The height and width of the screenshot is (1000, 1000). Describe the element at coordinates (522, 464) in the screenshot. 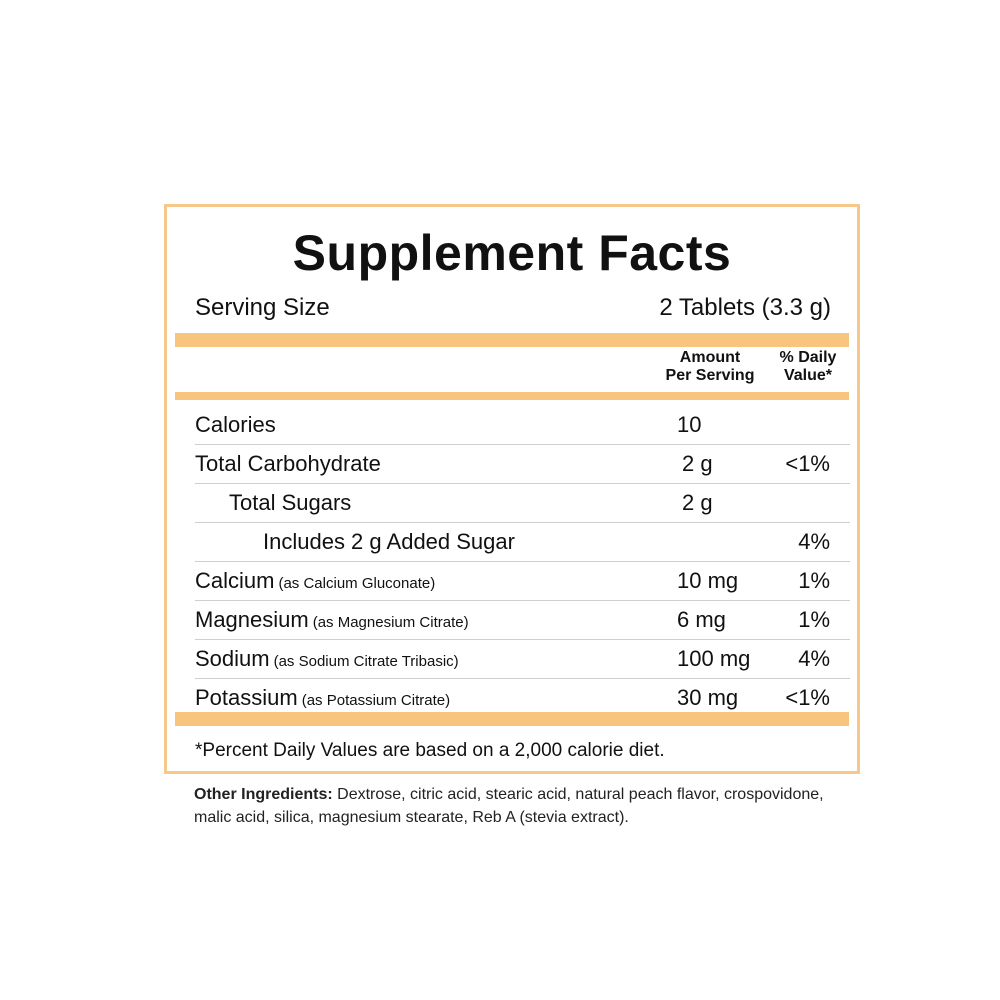

I see `nutrient-row-total-carbohydrate: Total Carbohydrate 2 g <1%` at that location.